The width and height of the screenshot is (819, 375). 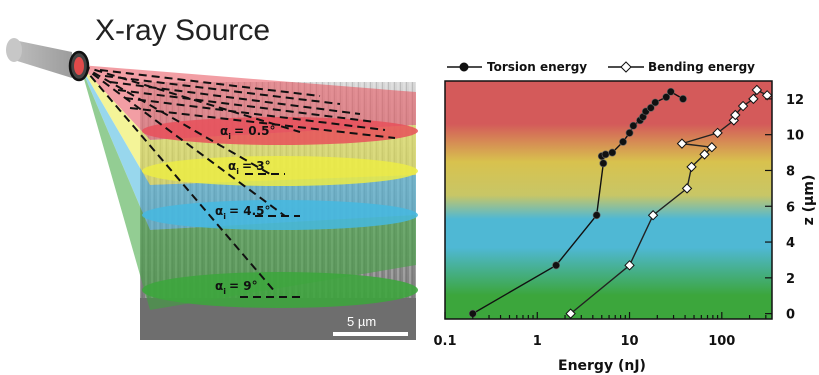 I want to click on y-axis-title: z (µm), so click(x=809, y=200).